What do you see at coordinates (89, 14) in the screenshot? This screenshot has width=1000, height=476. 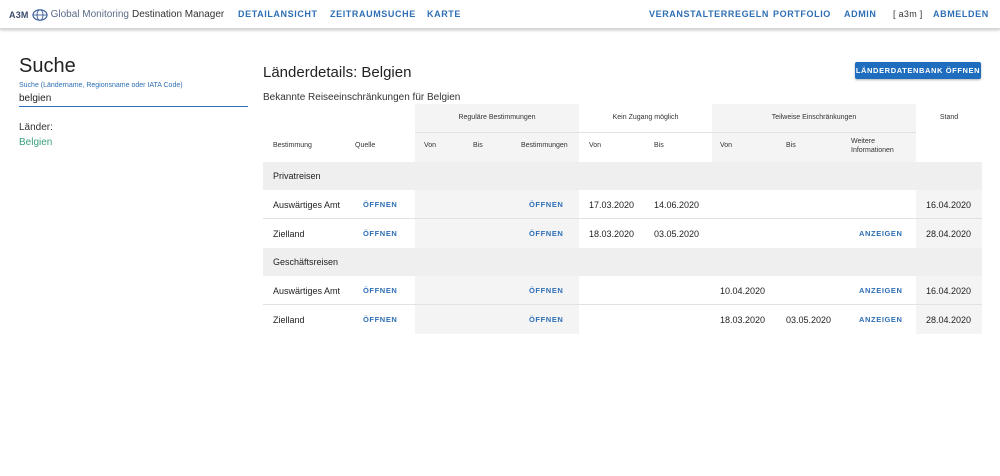 I see `brand-global-monitoring: Global Monitoring` at bounding box center [89, 14].